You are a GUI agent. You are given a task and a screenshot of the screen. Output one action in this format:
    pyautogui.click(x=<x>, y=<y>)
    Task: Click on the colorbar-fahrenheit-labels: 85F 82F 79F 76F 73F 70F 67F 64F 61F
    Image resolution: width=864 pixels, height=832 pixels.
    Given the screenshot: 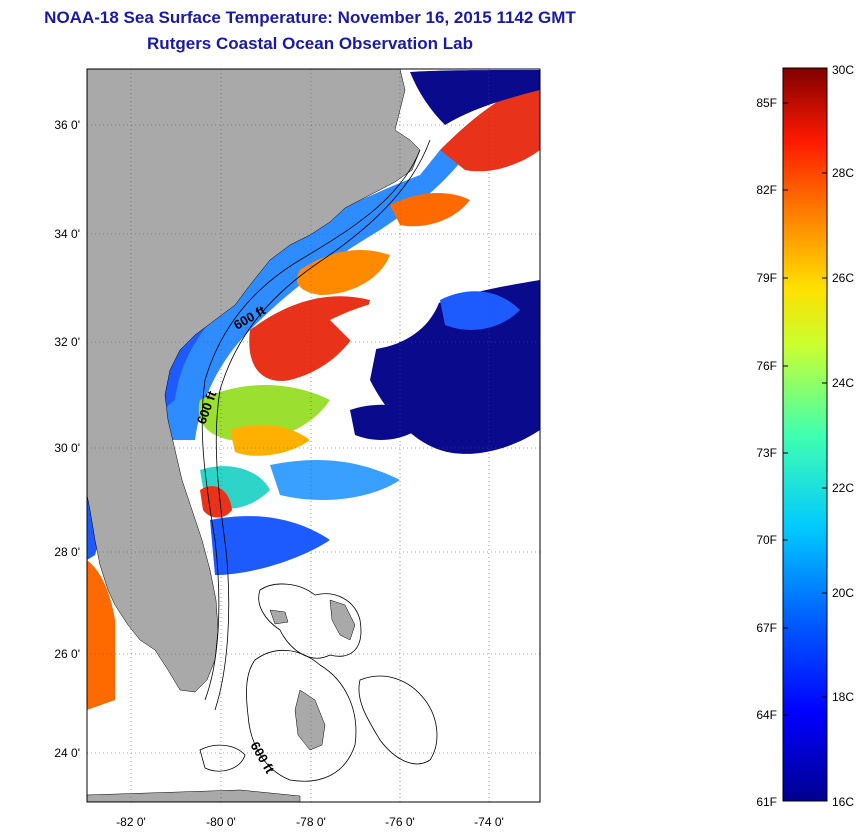 What is the action you would take?
    pyautogui.click(x=766, y=452)
    